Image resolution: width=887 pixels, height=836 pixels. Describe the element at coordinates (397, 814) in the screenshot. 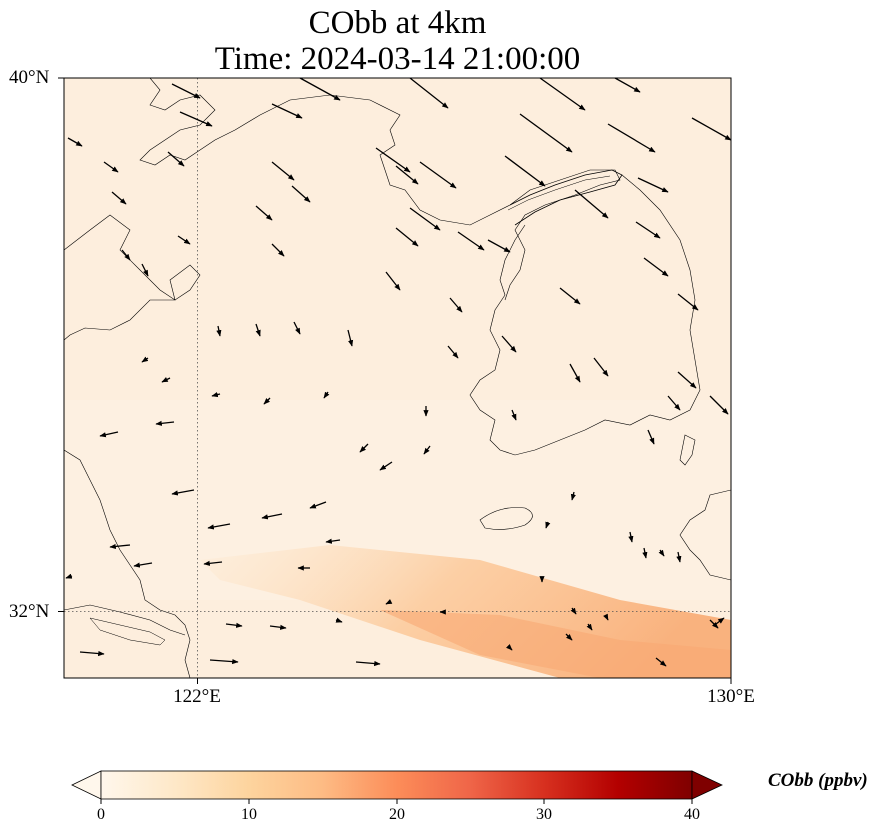

I see `colorbar-tick-20: 20` at that location.